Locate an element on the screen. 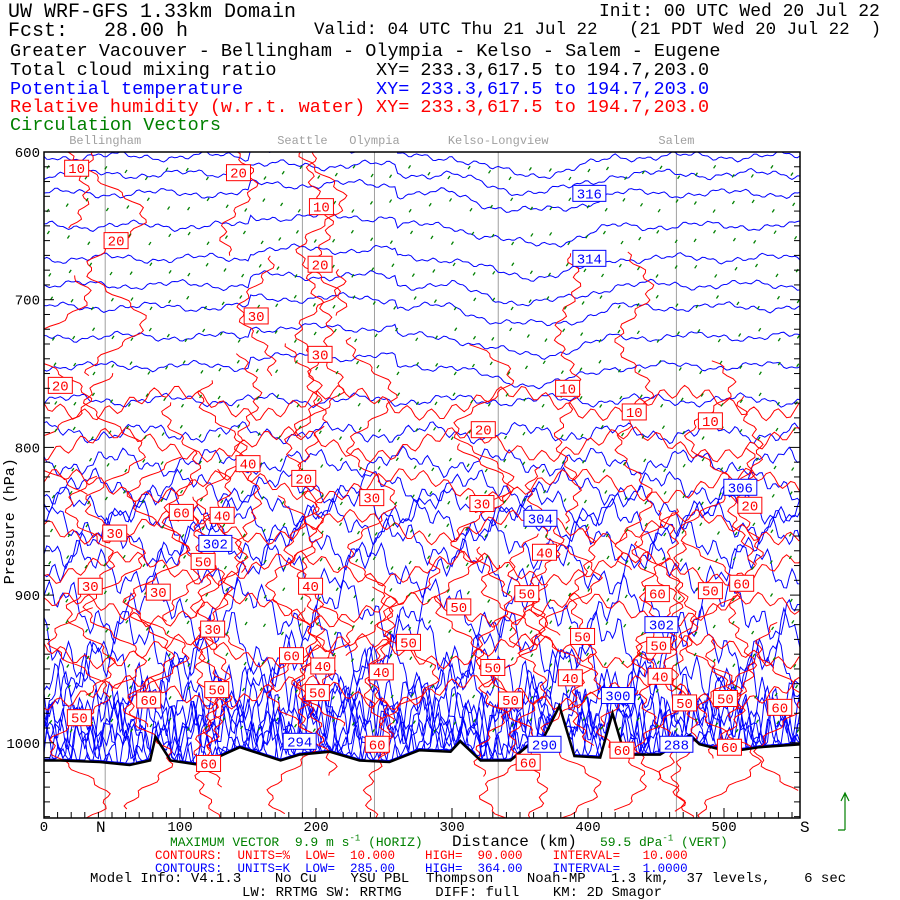  y-axis-title: Pressure (hPa) is located at coordinates (10, 521).